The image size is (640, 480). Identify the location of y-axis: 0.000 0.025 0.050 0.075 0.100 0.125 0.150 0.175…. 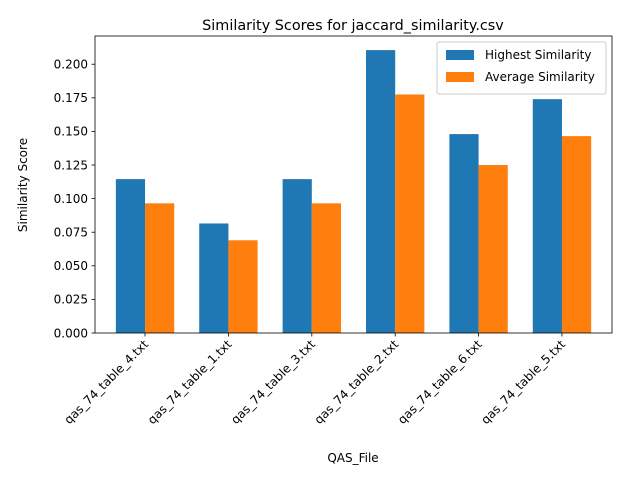
(74, 199).